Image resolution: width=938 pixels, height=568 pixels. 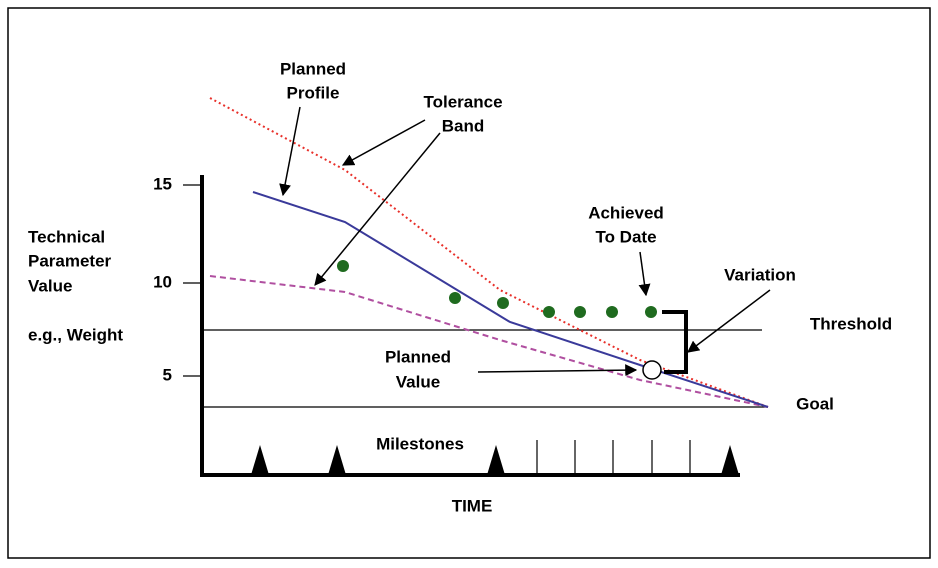 What do you see at coordinates (652, 370) in the screenshot?
I see `planned-value-point` at bounding box center [652, 370].